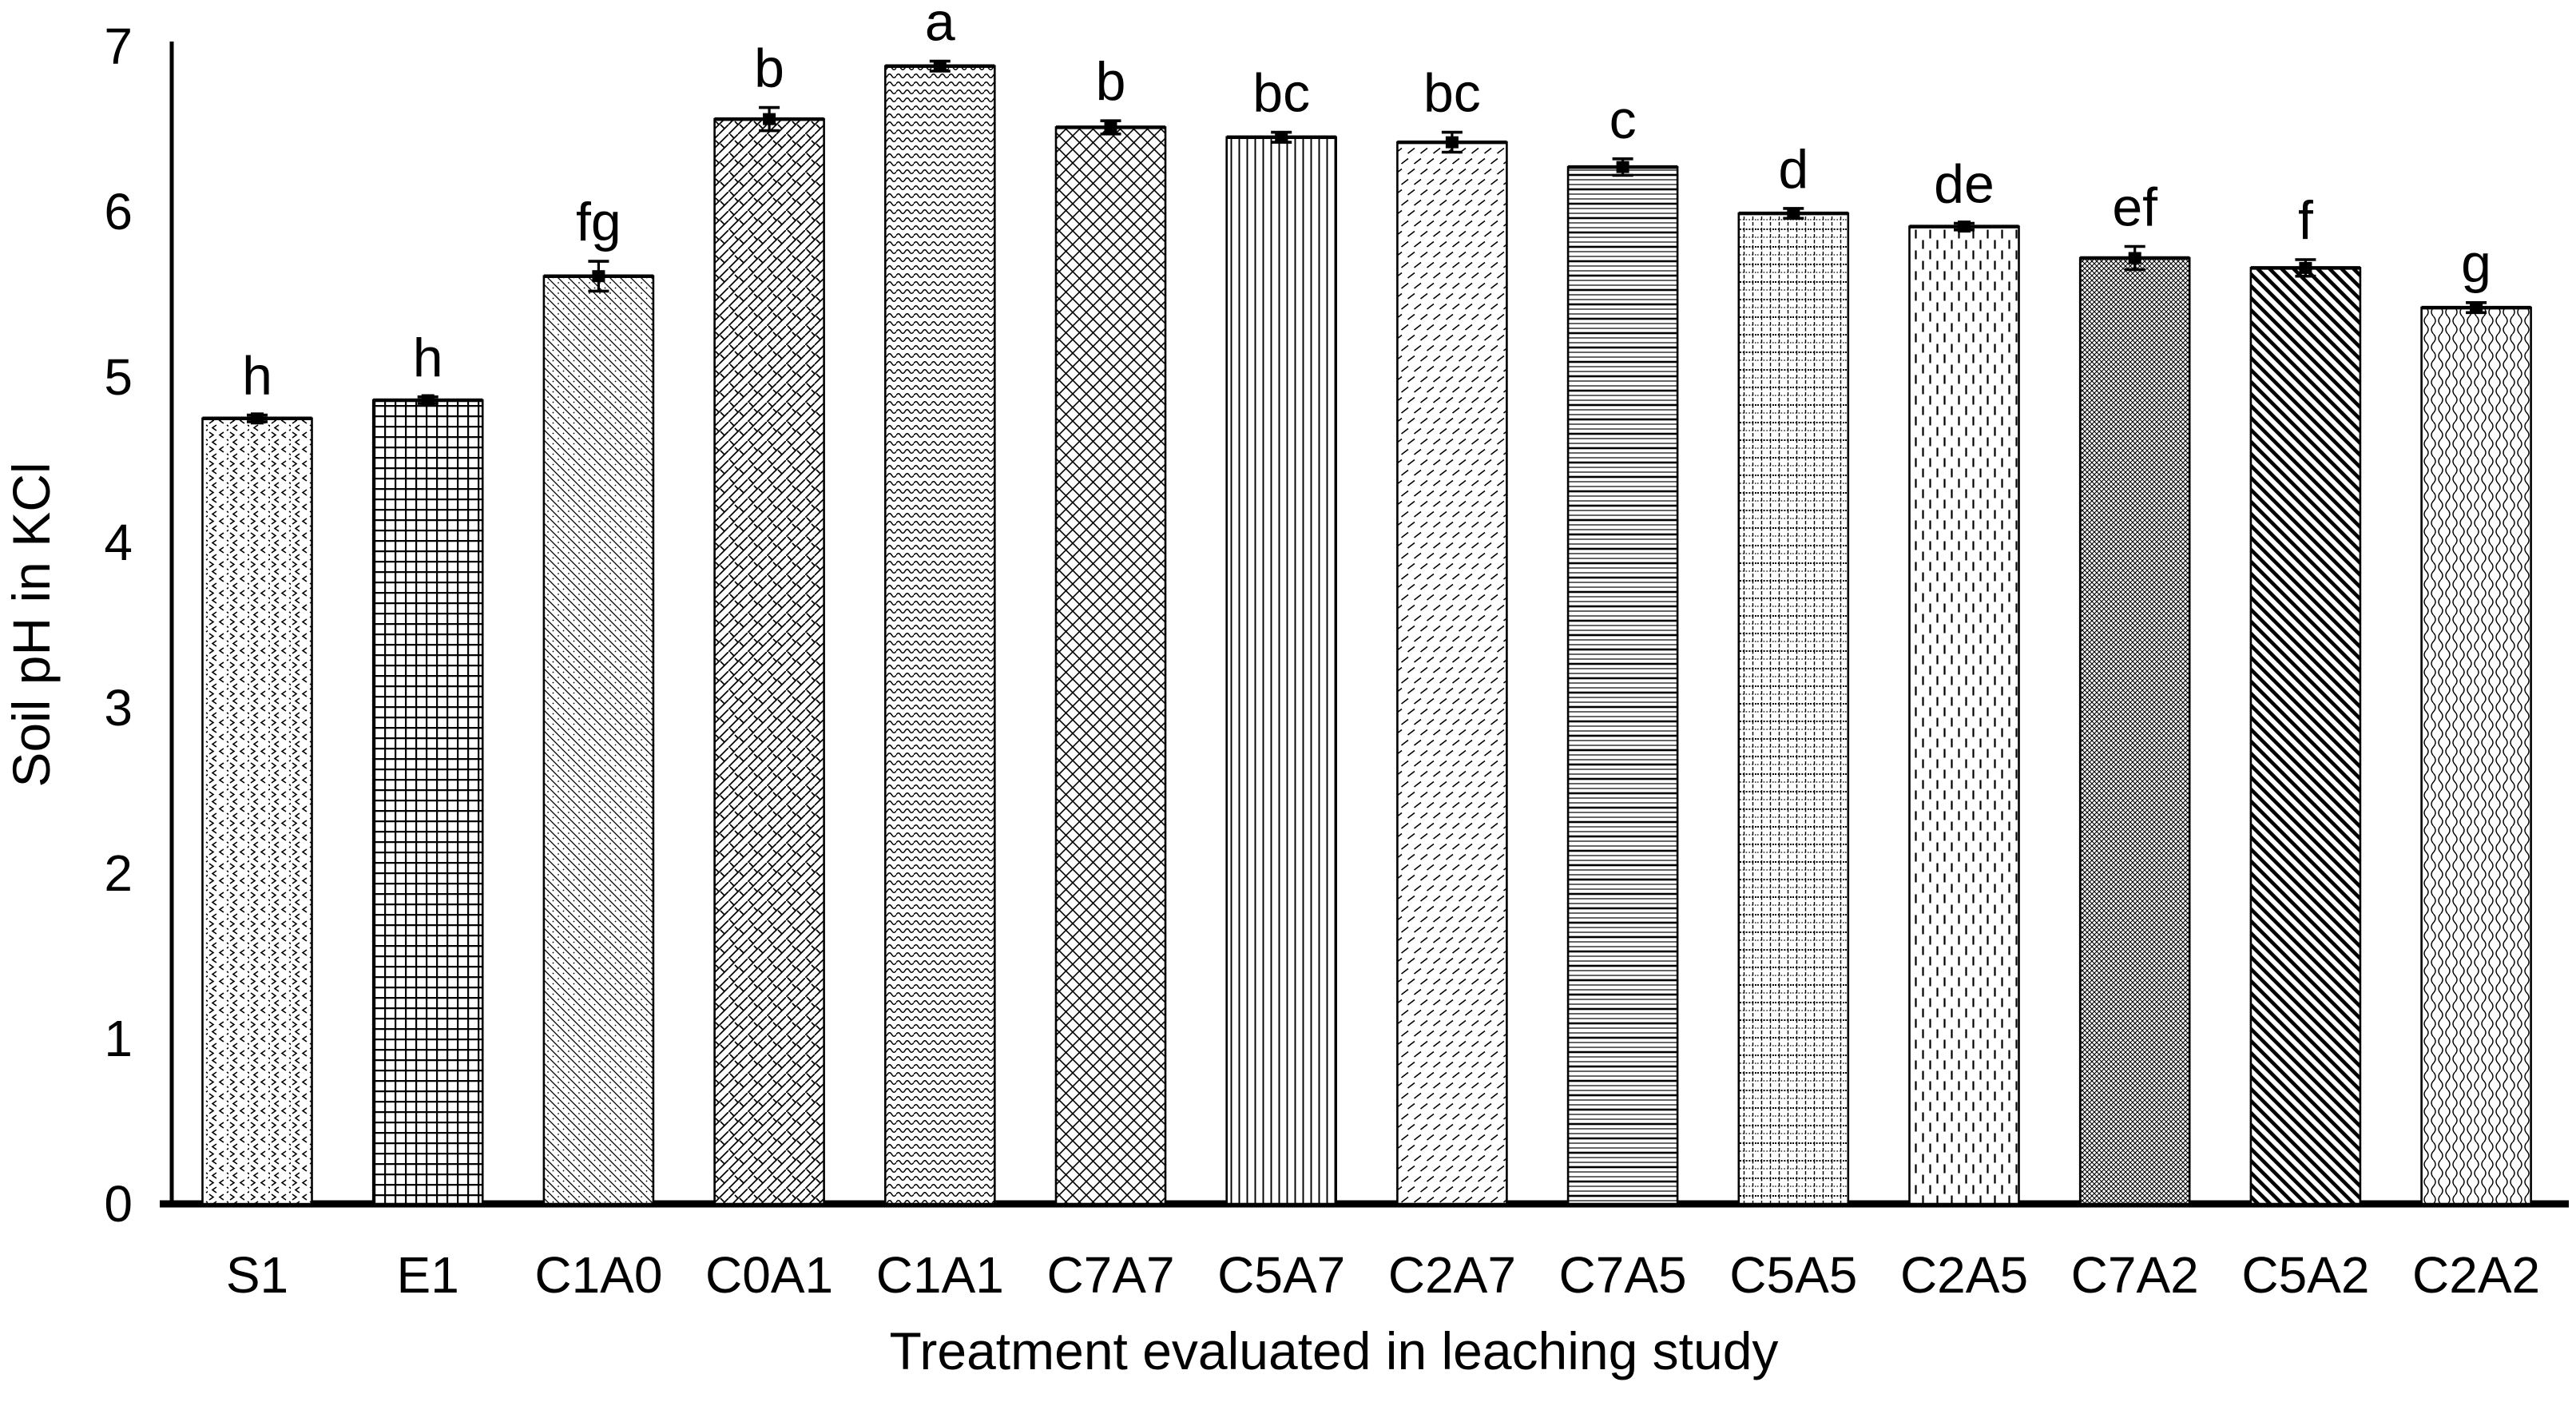 The width and height of the screenshot is (2576, 1402). What do you see at coordinates (2134, 207) in the screenshot?
I see `sig-letter-C7A2: ef` at bounding box center [2134, 207].